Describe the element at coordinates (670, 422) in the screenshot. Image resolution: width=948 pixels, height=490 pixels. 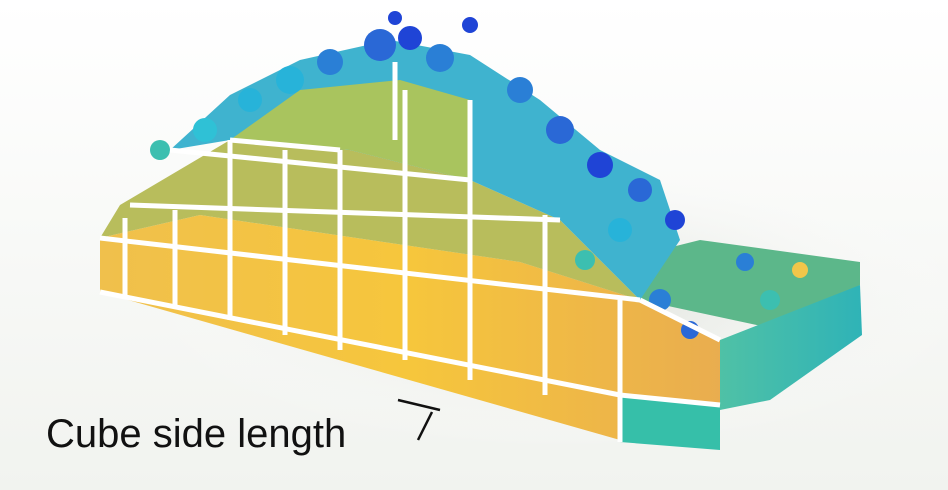
I see `front-right-cube` at that location.